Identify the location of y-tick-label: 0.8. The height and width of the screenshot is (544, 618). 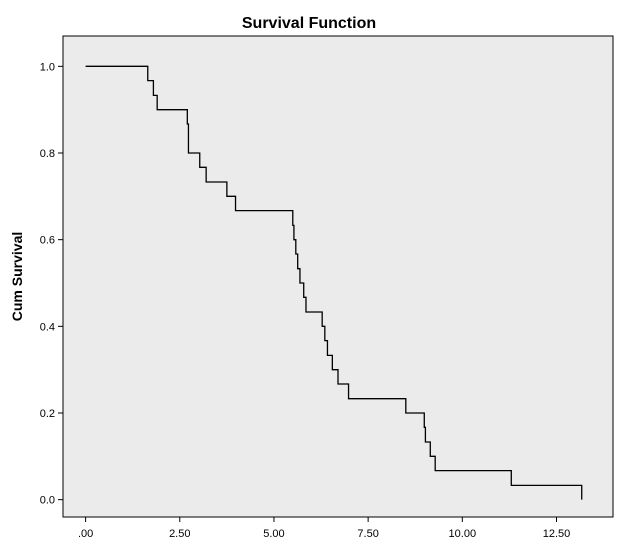
(47, 154).